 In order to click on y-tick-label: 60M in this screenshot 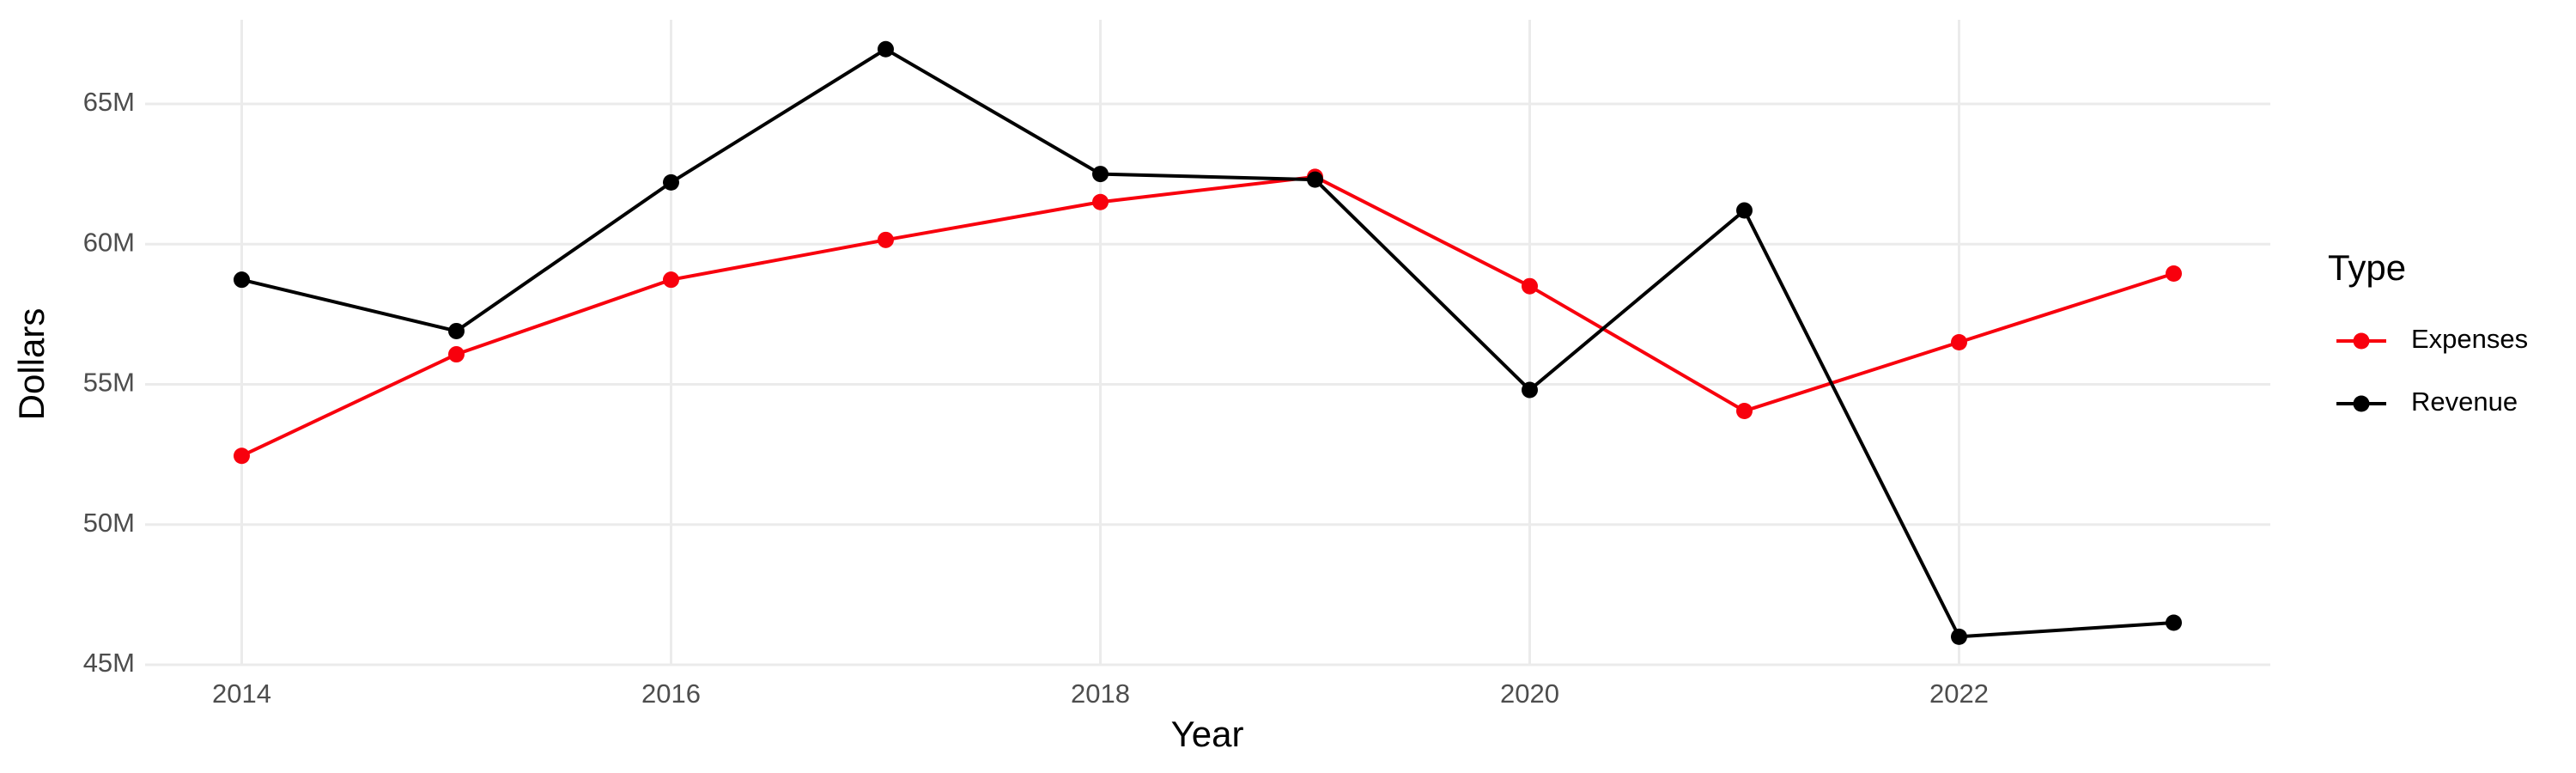, I will do `click(109, 242)`.